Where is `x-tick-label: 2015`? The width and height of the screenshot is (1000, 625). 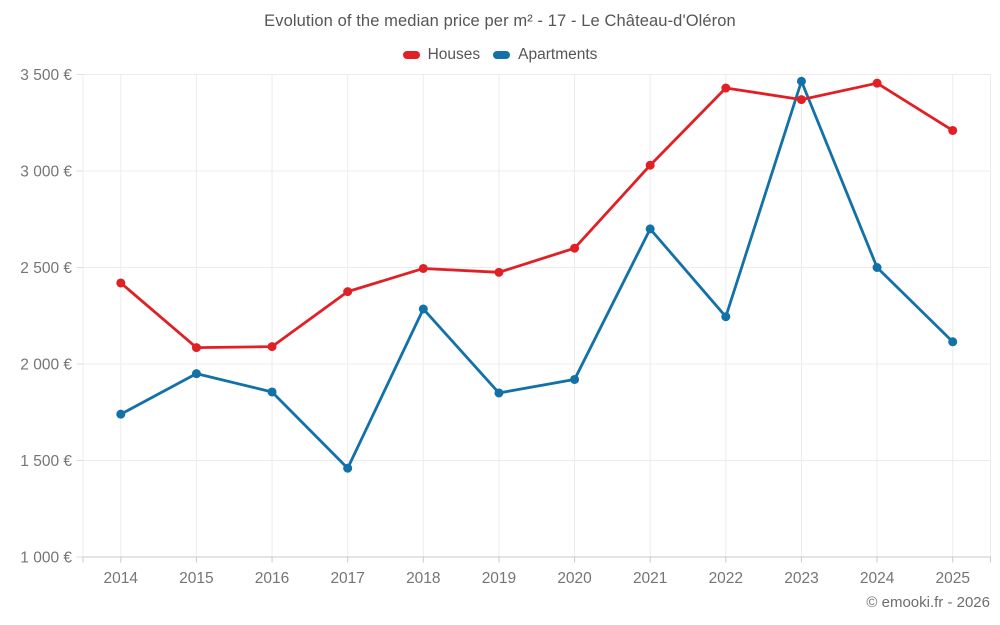
x-tick-label: 2015 is located at coordinates (196, 578).